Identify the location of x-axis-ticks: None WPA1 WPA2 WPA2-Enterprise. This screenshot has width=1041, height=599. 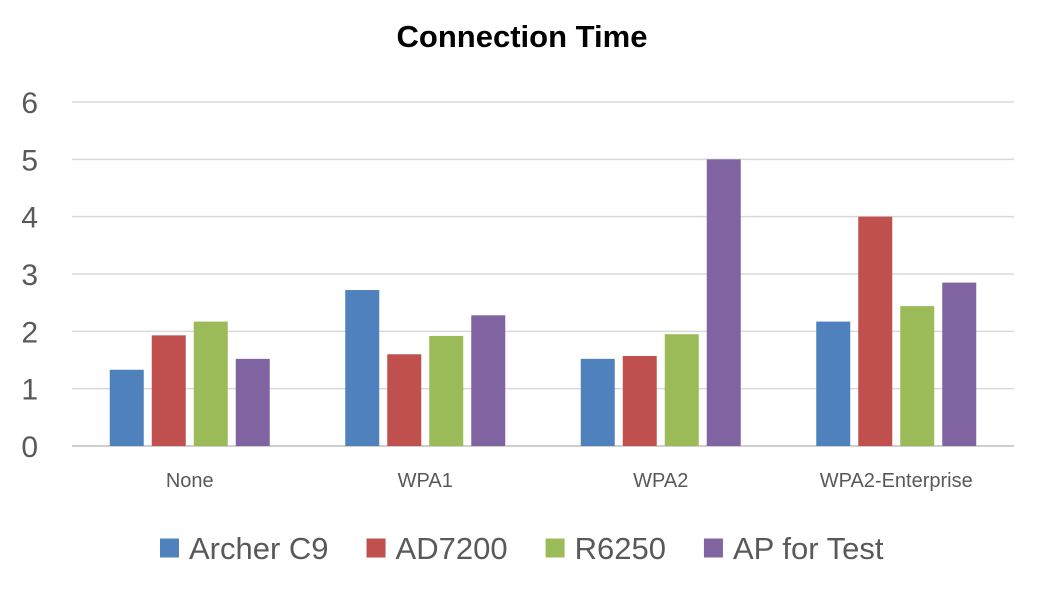
(569, 481).